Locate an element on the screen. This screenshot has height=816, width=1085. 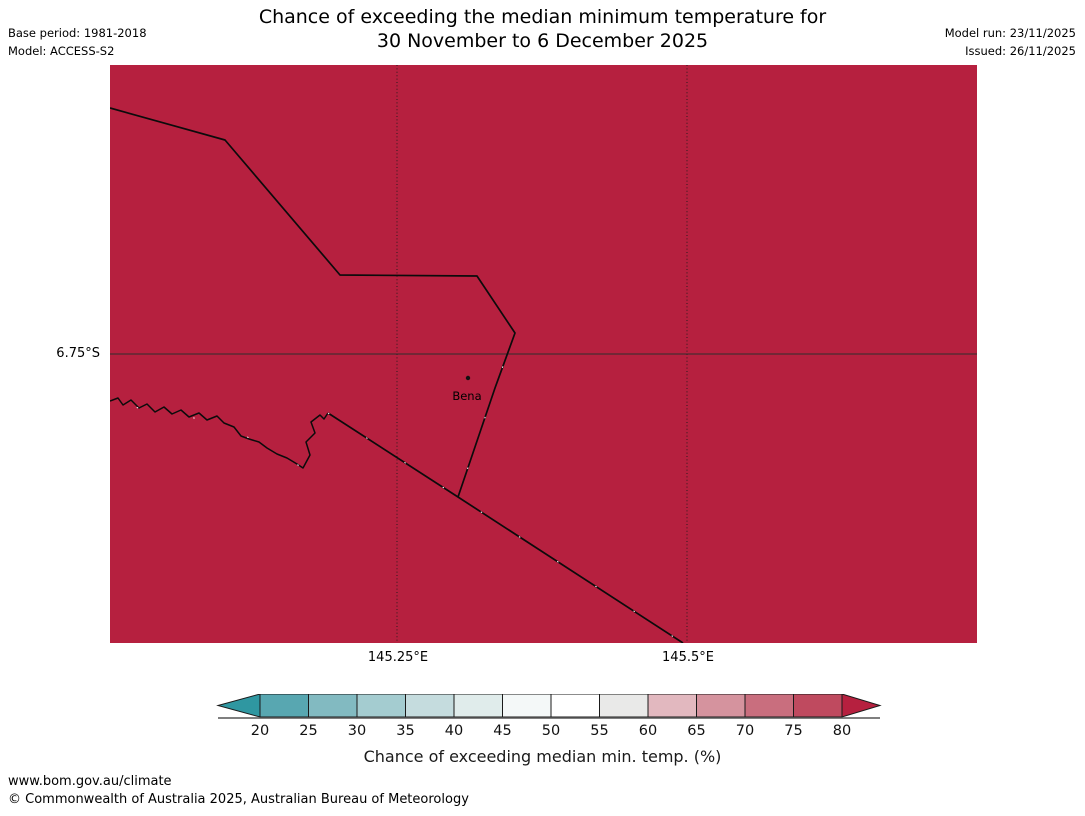
model-text: Model: ACCESS-S2 is located at coordinates (61, 51).